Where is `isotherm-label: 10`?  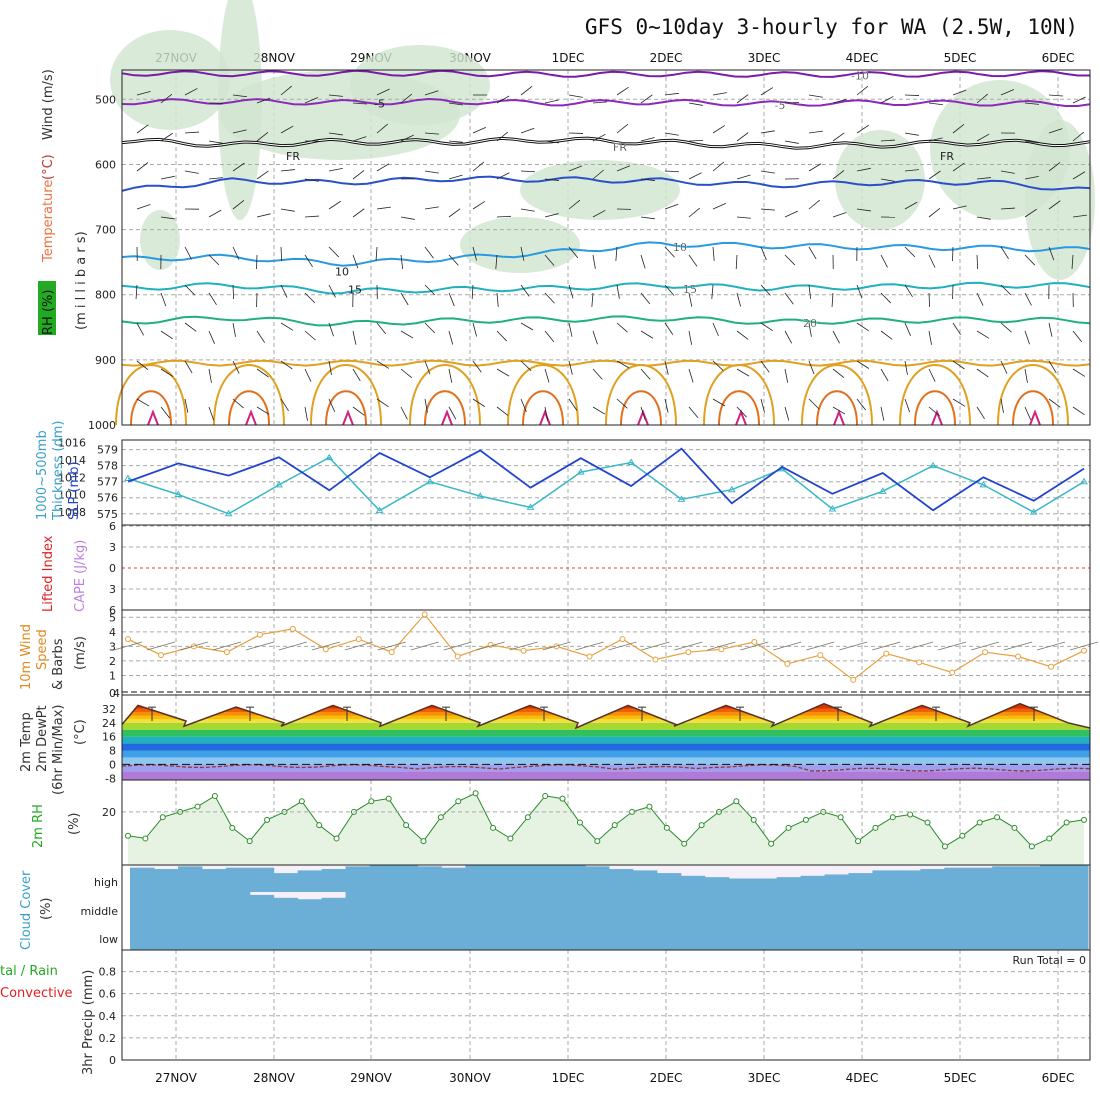
isotherm-label: 10 is located at coordinates (680, 247).